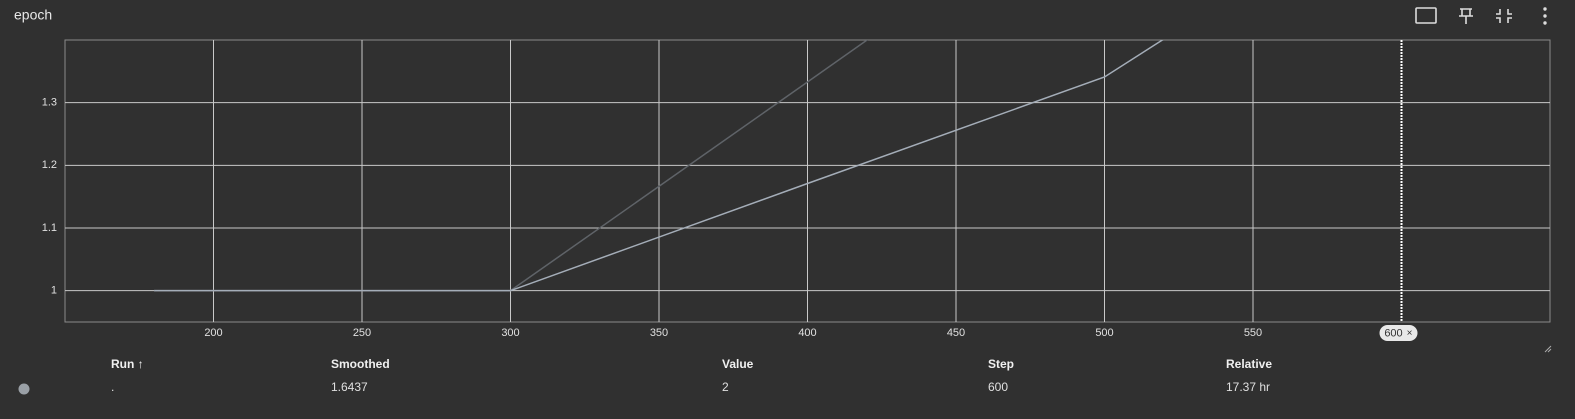 This screenshot has height=419, width=1575. Describe the element at coordinates (360, 364) in the screenshot. I see `column-header: Smoothed` at that location.